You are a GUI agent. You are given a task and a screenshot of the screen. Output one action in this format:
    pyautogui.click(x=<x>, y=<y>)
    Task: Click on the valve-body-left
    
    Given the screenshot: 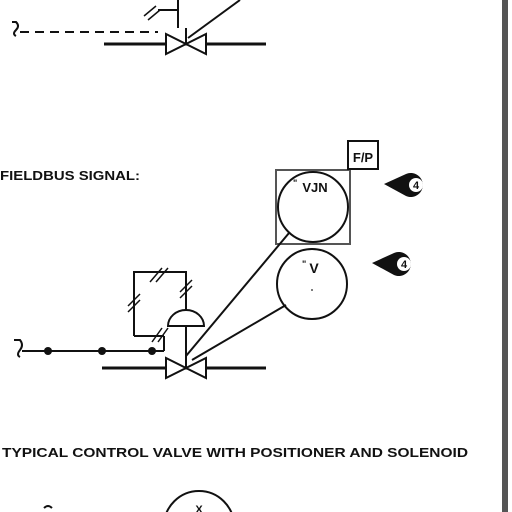 What is the action you would take?
    pyautogui.click(x=177, y=368)
    